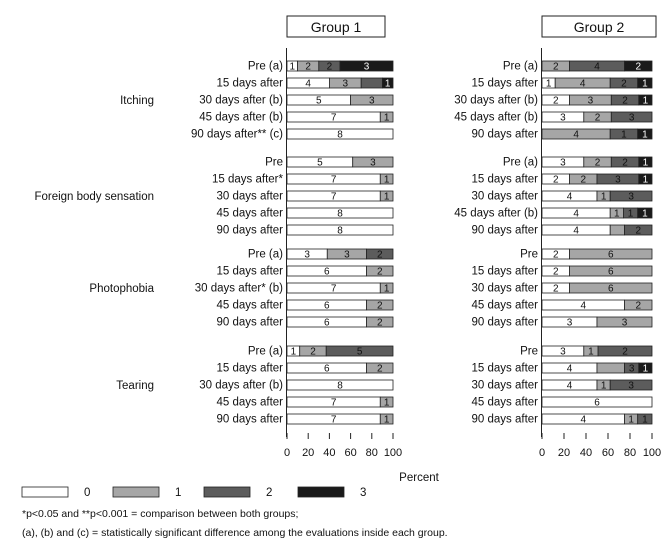 This screenshot has width=665, height=548. I want to click on panel-title: Group 2, so click(599, 27).